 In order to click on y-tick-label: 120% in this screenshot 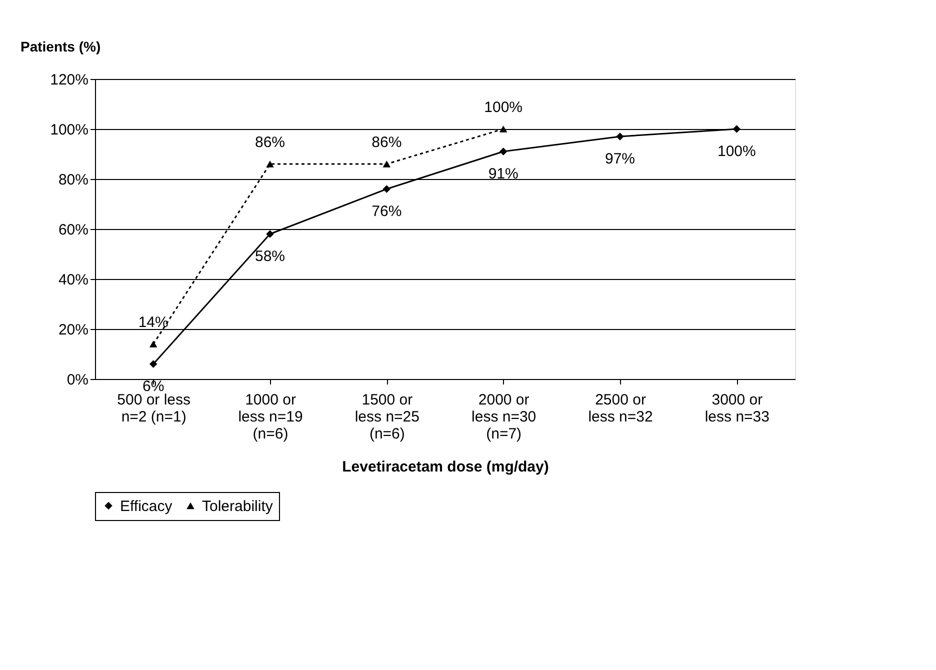, I will do `click(69, 80)`.